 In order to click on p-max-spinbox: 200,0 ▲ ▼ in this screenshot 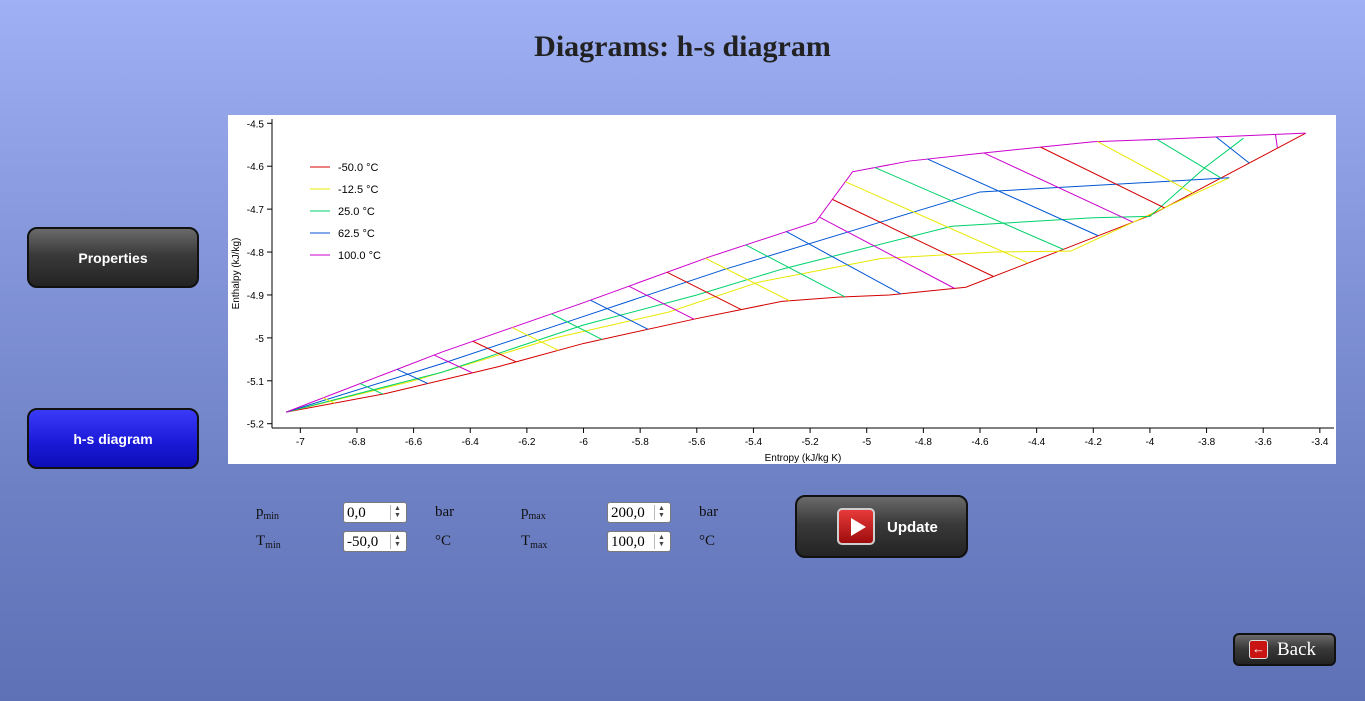, I will do `click(639, 512)`.